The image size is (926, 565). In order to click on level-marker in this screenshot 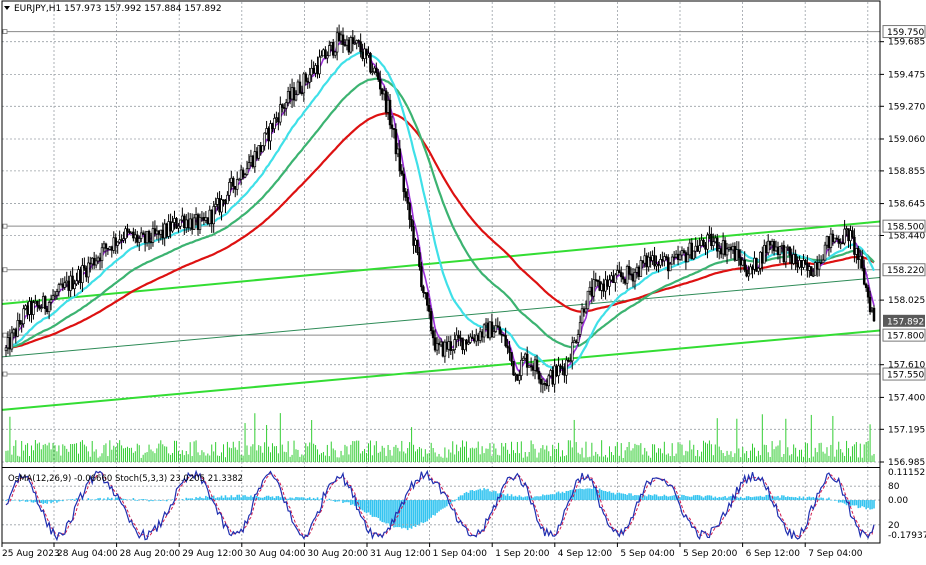, I will do `click(5, 335)`.